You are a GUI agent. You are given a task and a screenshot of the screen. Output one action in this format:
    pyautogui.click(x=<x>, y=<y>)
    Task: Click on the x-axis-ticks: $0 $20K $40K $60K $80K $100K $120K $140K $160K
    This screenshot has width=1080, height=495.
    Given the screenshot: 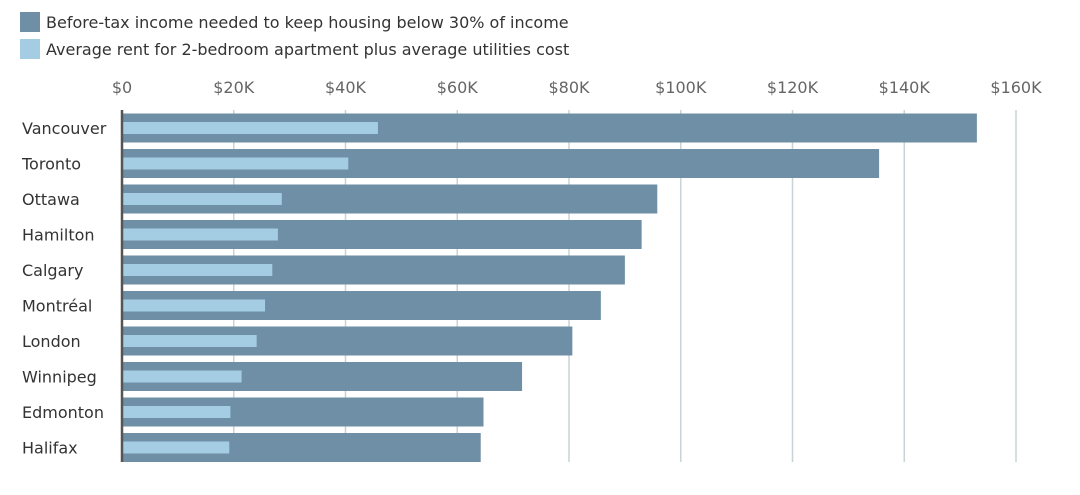 What is the action you would take?
    pyautogui.click(x=577, y=87)
    